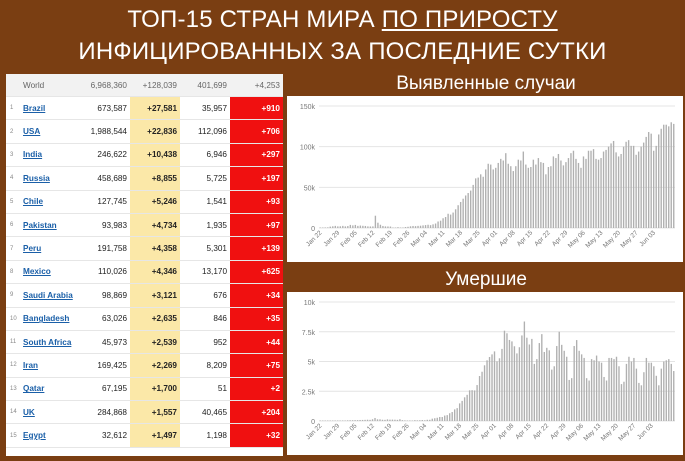  Describe the element at coordinates (105, 178) in the screenshot. I see `total-cases: 458,689` at that location.